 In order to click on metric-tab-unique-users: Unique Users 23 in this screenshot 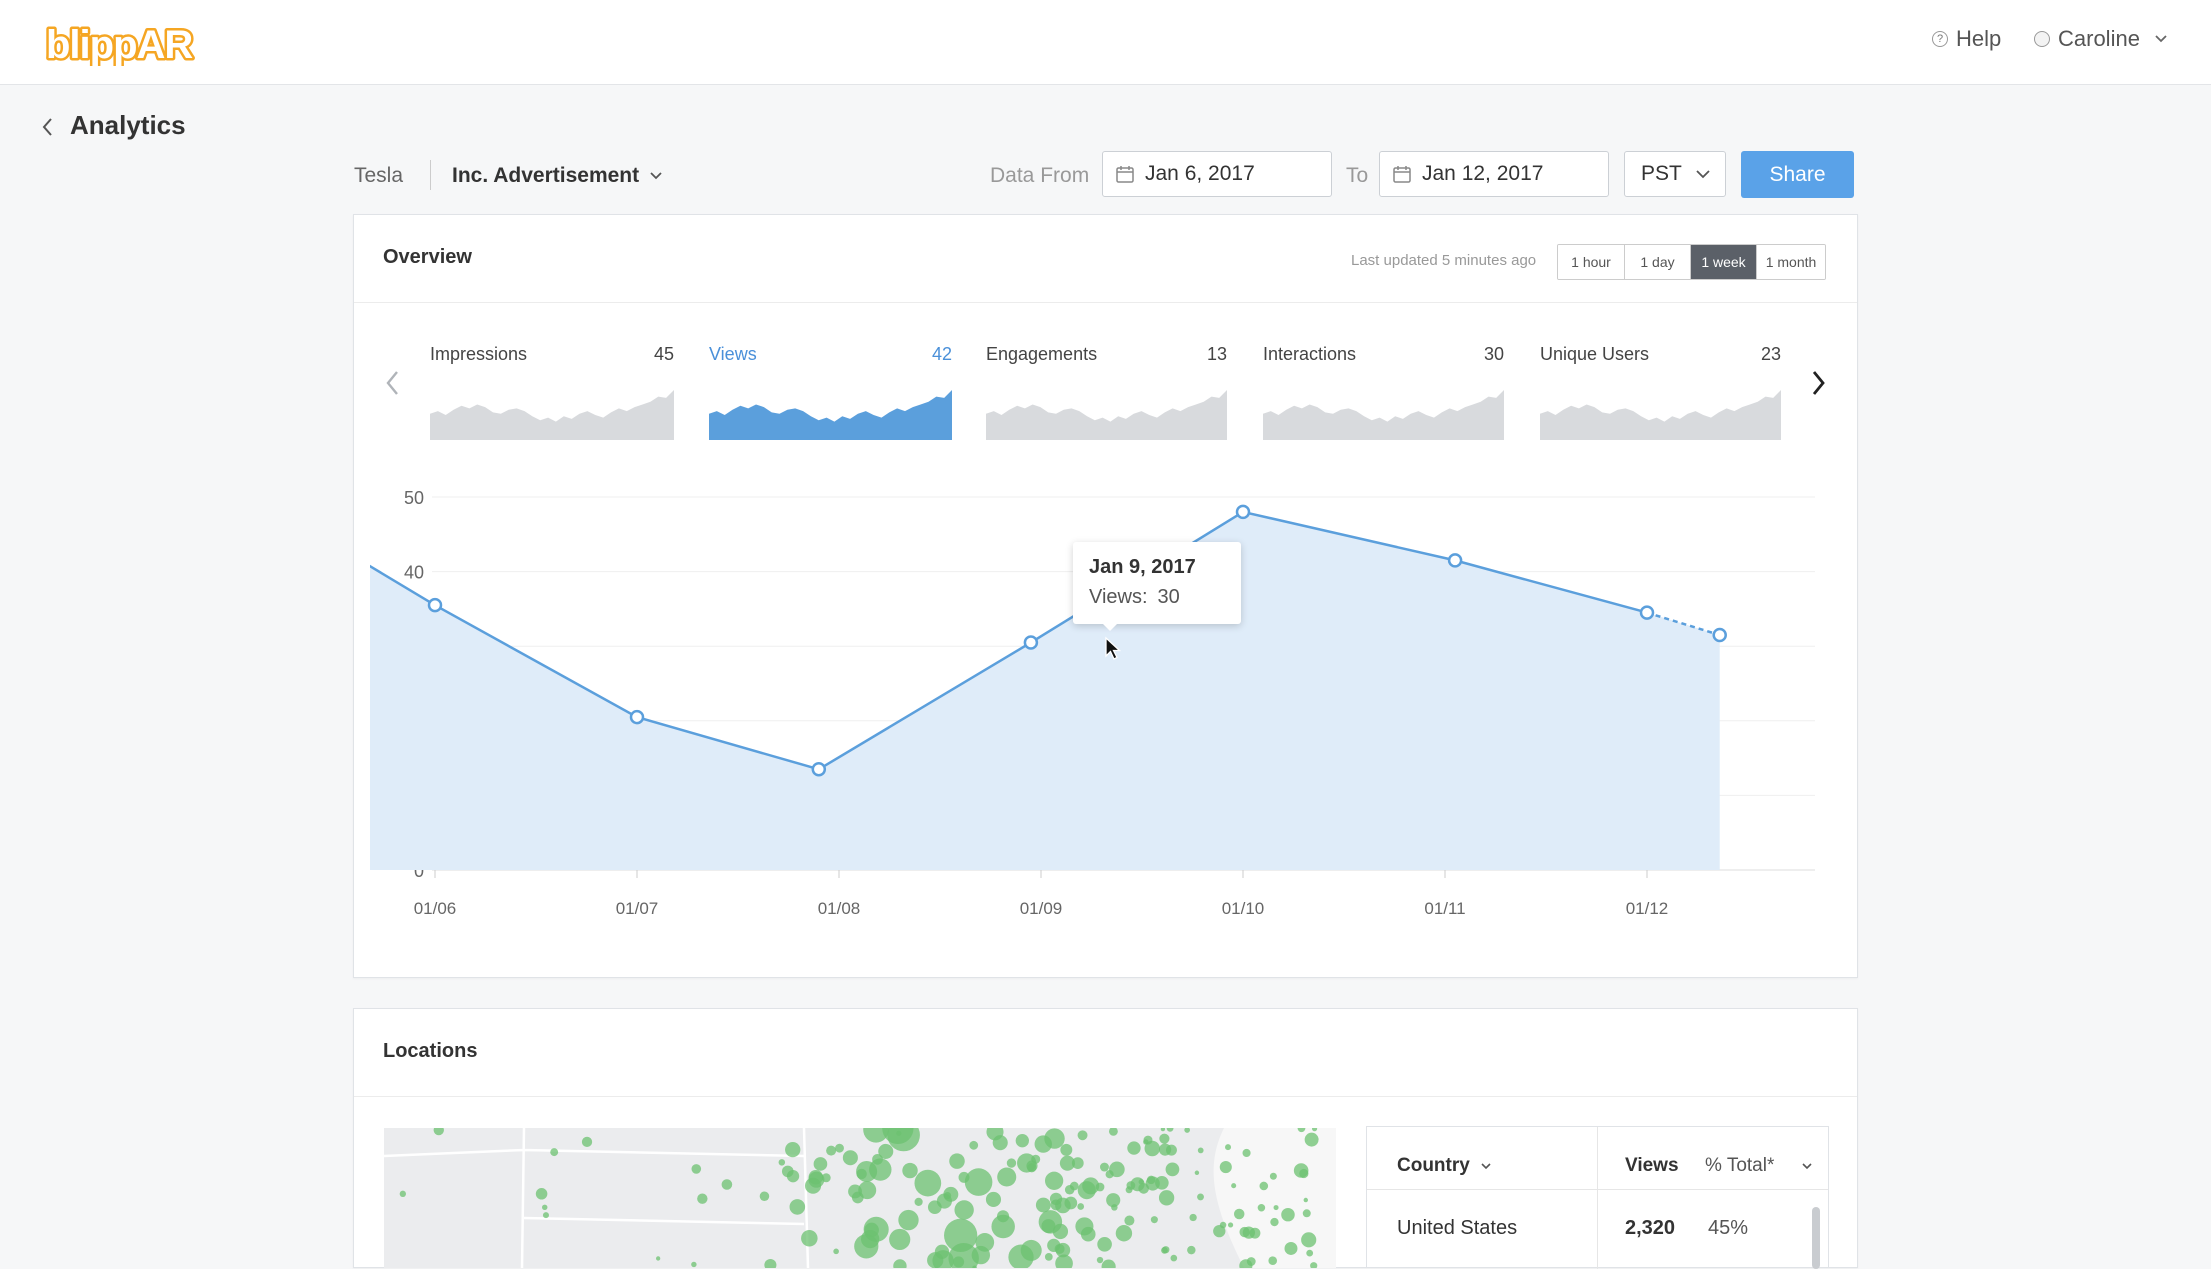, I will do `click(1660, 394)`.